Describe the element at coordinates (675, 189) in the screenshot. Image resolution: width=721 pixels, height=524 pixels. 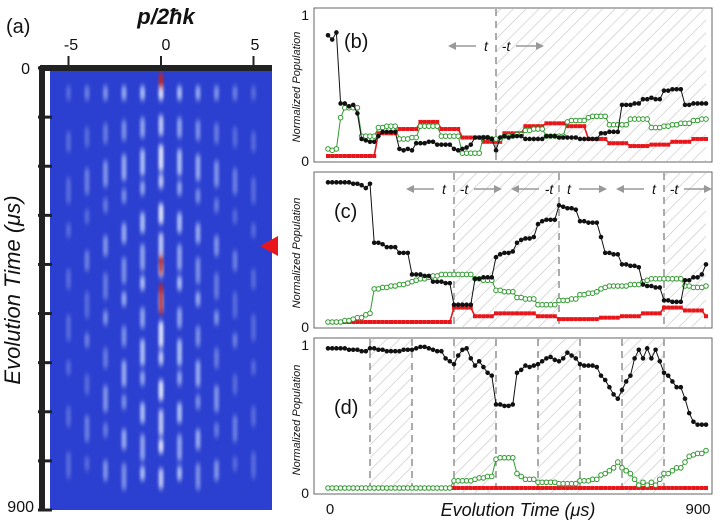
I see `annotation-label: -t` at that location.